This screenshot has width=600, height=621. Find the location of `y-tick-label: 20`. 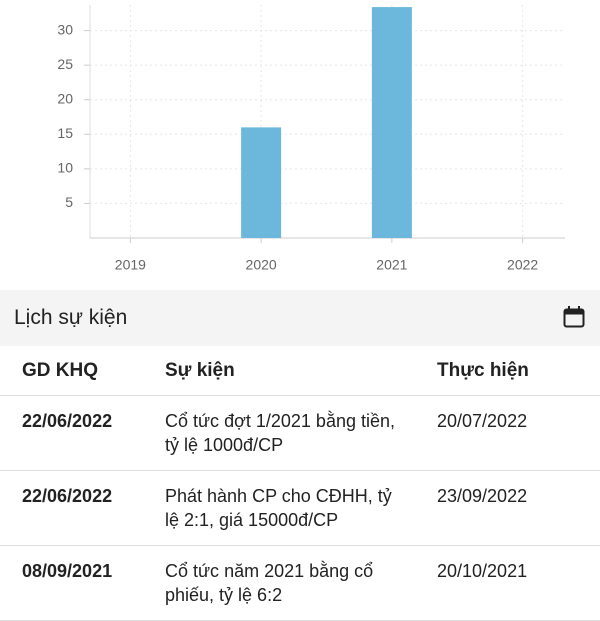

y-tick-label: 20 is located at coordinates (65, 98).